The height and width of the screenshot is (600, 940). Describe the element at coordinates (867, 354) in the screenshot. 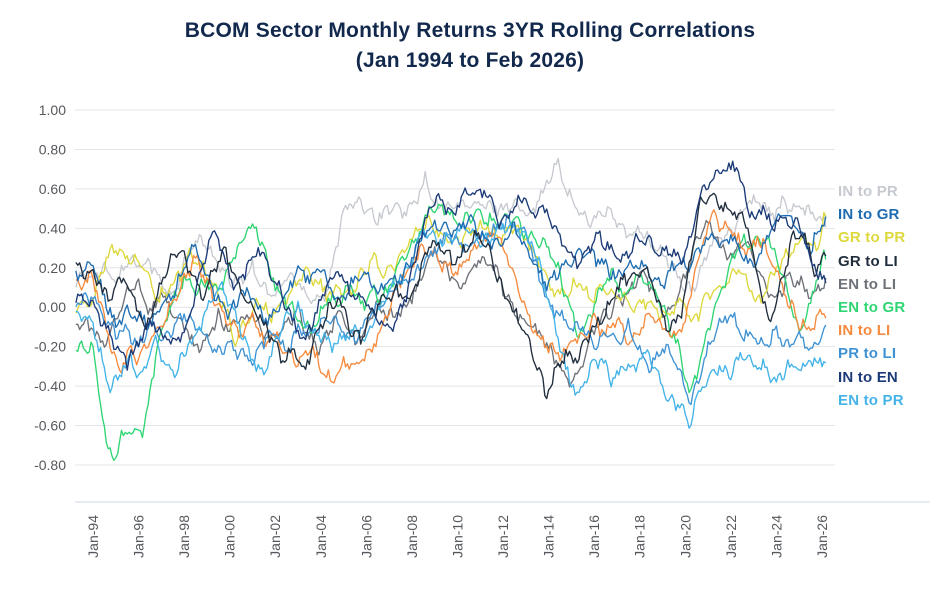

I see `legend-item-PR-to-LI: PR to LI` at that location.